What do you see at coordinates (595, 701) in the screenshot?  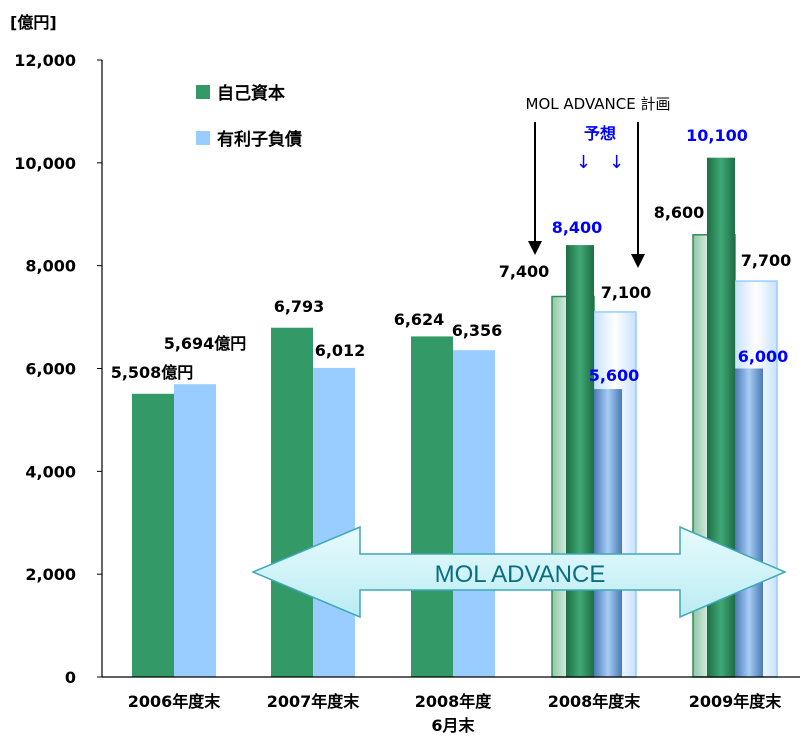 I see `category-label: 2008年度末` at bounding box center [595, 701].